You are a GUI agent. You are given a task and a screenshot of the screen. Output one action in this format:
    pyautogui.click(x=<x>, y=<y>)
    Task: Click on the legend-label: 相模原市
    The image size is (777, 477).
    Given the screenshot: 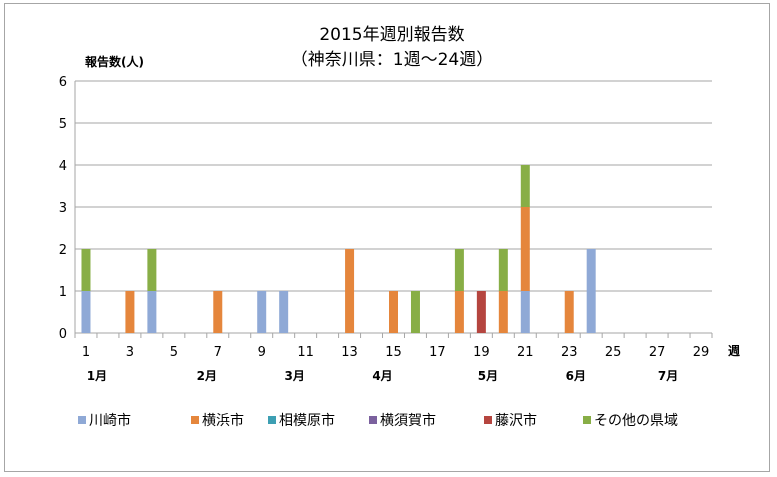 What is the action you would take?
    pyautogui.click(x=307, y=420)
    